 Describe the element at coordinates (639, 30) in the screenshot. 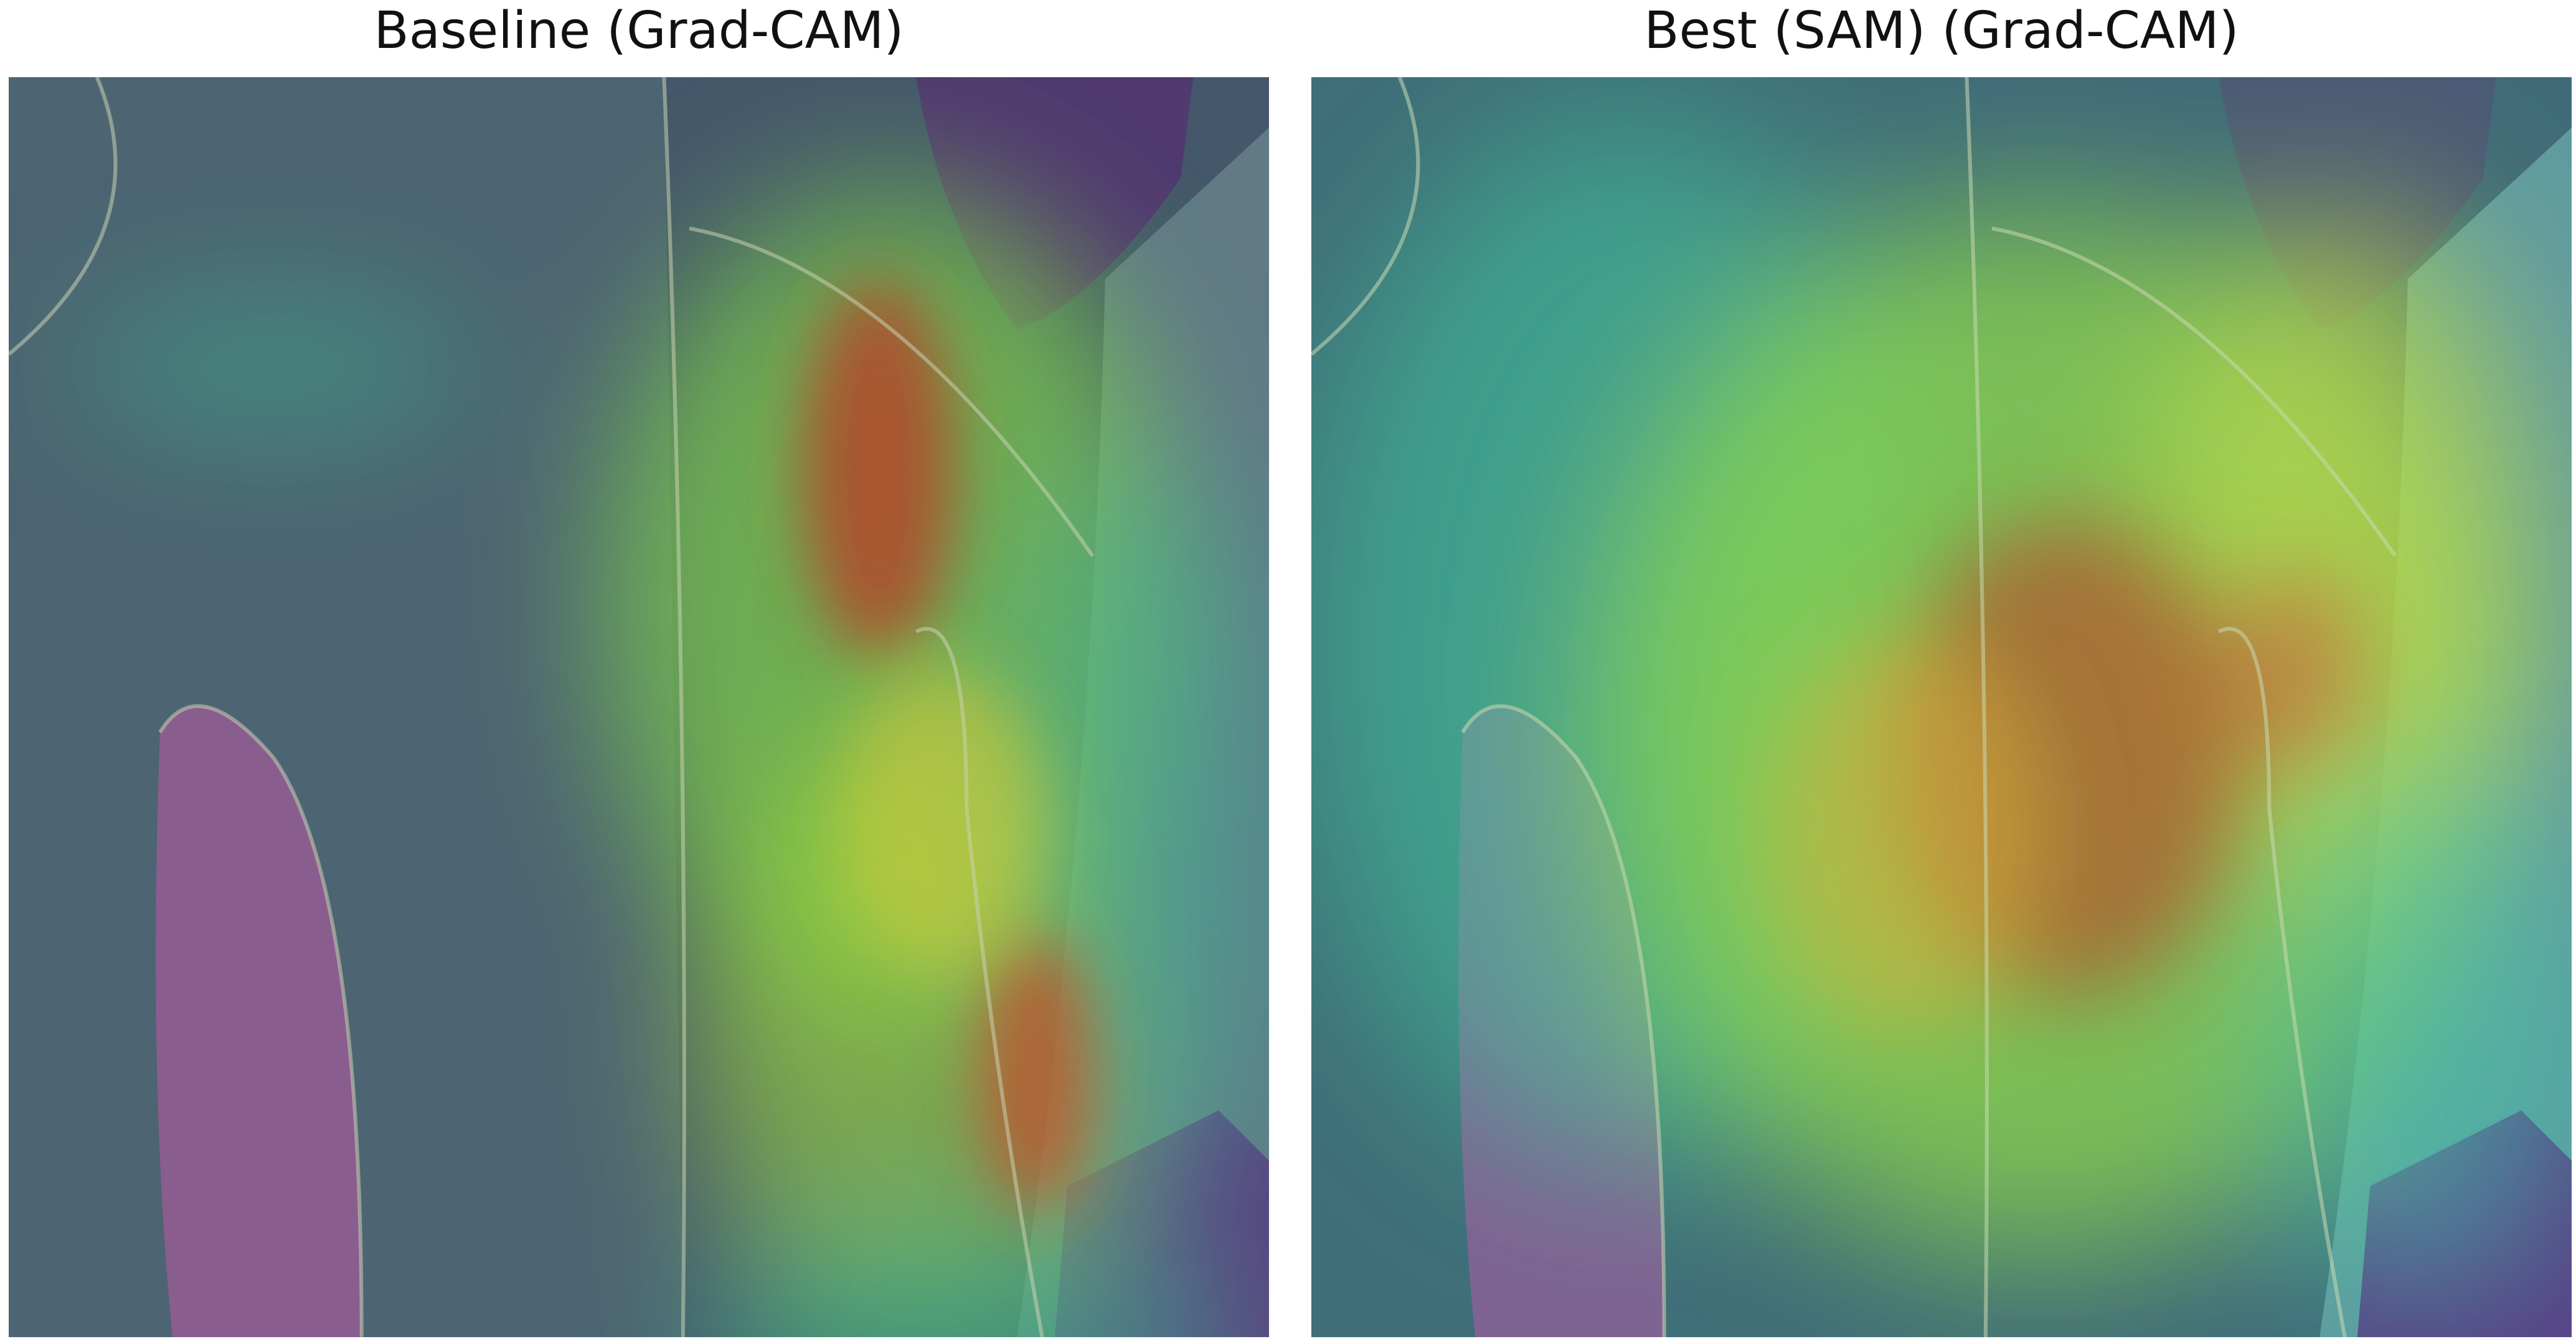

I see `baseline-panel-title: Baseline (Grad-CAM)` at that location.